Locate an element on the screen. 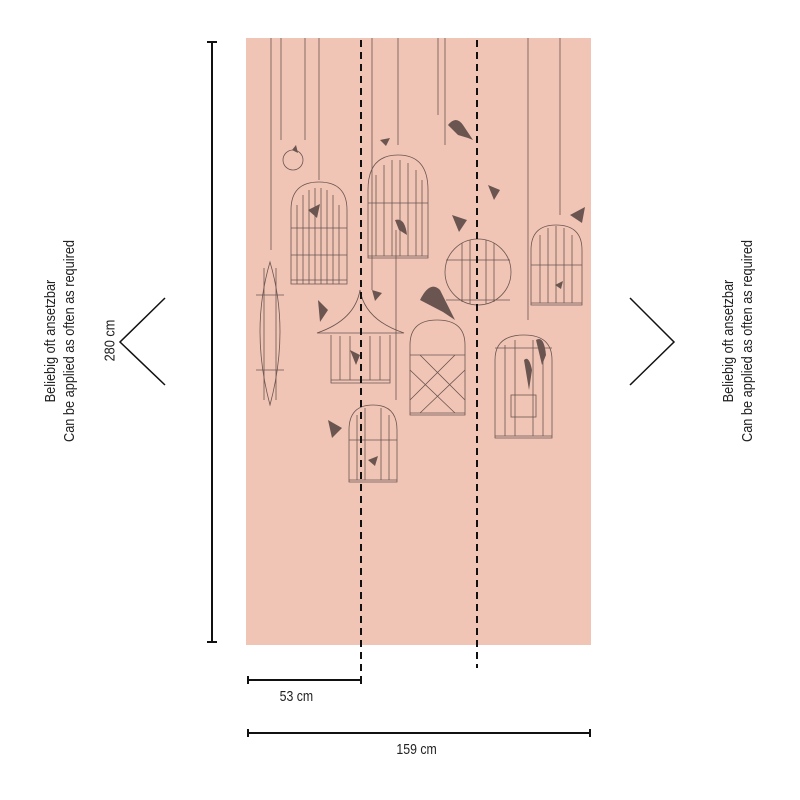  panel-width-label: 53 cm is located at coordinates (296, 696).